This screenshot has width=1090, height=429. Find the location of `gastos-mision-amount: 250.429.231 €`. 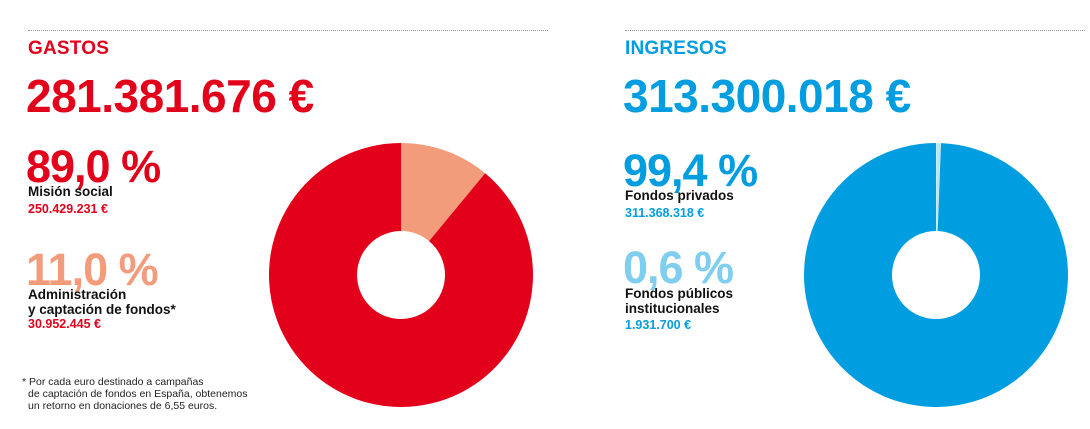

gastos-mision-amount: 250.429.231 € is located at coordinates (68, 209).